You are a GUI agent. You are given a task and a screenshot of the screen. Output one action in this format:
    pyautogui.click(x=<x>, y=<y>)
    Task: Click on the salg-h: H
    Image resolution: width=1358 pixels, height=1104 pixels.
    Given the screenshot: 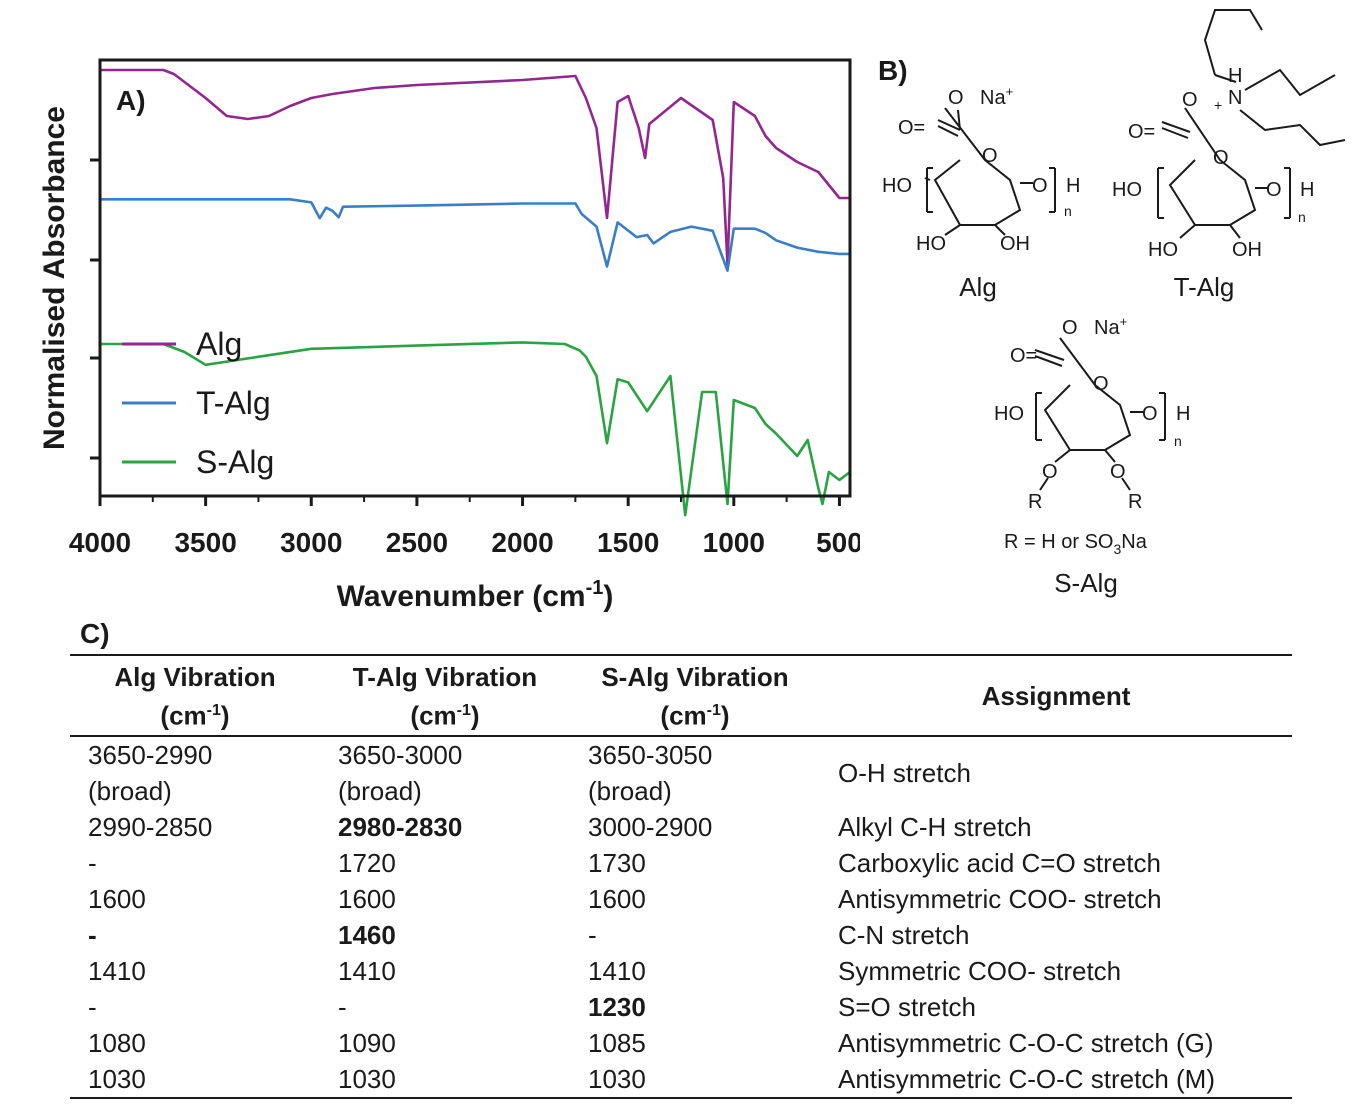 What is the action you would take?
    pyautogui.click(x=1183, y=414)
    